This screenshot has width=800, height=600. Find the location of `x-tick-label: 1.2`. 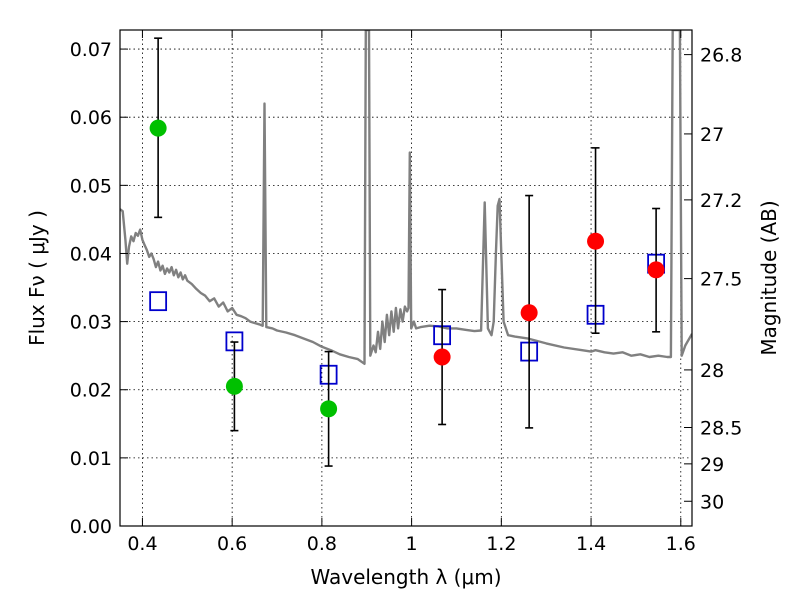

x-tick-label: 1.2 is located at coordinates (501, 544).